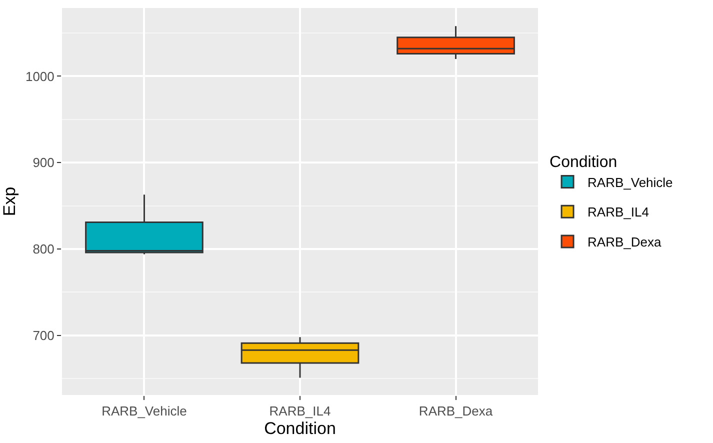 The height and width of the screenshot is (443, 713). I want to click on x-tick-label: RARB_Dexa, so click(456, 411).